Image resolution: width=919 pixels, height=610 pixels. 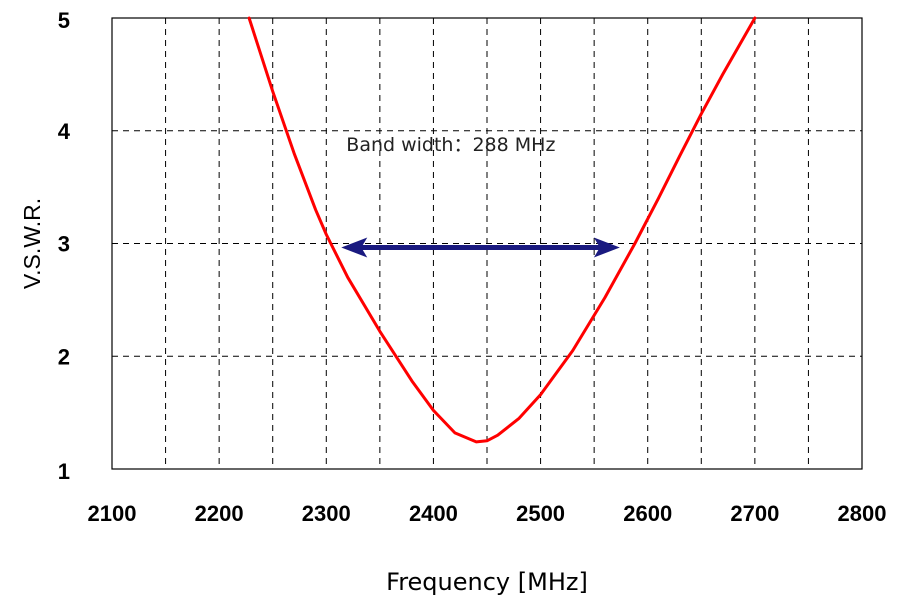 I want to click on y-axis-label: V.S.W.R., so click(x=32, y=243).